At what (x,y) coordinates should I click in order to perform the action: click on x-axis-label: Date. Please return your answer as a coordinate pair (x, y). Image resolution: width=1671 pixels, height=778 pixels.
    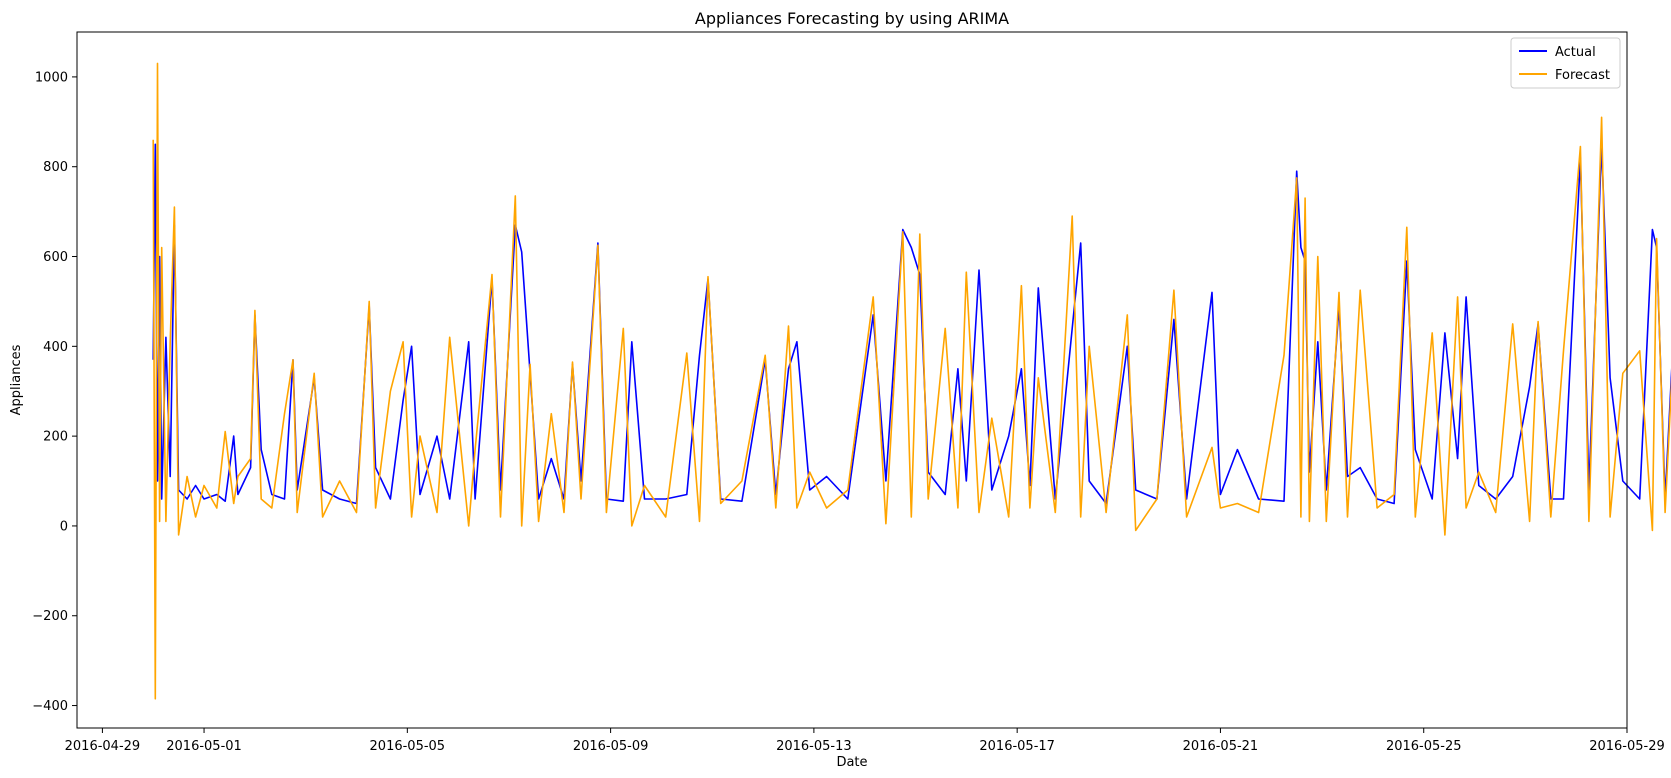
    Looking at the image, I should click on (851, 762).